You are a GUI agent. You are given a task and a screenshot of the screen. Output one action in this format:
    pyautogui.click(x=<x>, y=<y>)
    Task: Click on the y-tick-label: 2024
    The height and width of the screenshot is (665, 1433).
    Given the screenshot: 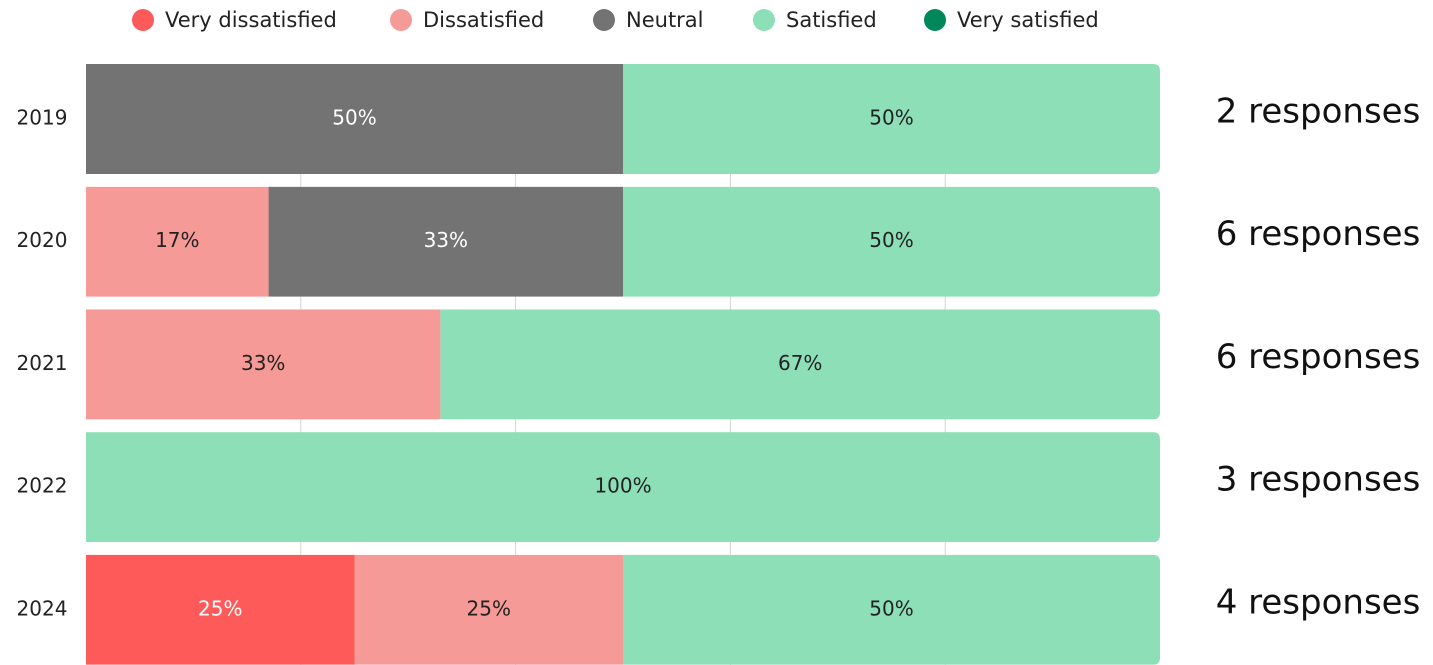 What is the action you would take?
    pyautogui.click(x=42, y=608)
    